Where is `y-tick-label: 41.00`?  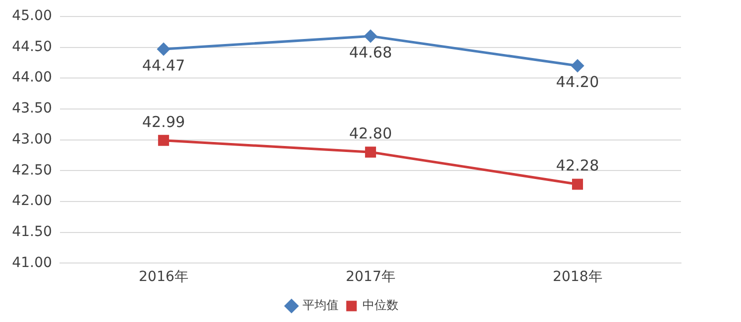 y-tick-label: 41.00 is located at coordinates (32, 262).